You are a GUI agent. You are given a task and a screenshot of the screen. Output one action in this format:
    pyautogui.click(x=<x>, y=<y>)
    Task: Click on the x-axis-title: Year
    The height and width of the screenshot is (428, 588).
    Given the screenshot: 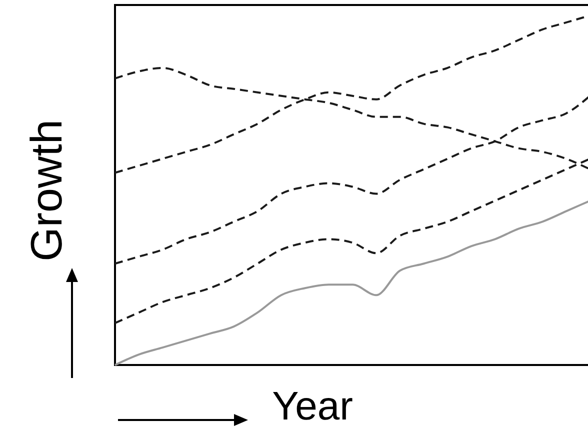 What is the action you would take?
    pyautogui.click(x=312, y=406)
    